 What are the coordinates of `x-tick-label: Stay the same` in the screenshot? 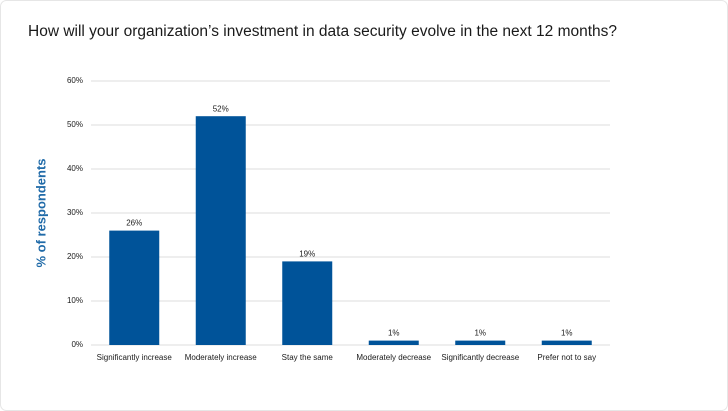 It's located at (308, 357).